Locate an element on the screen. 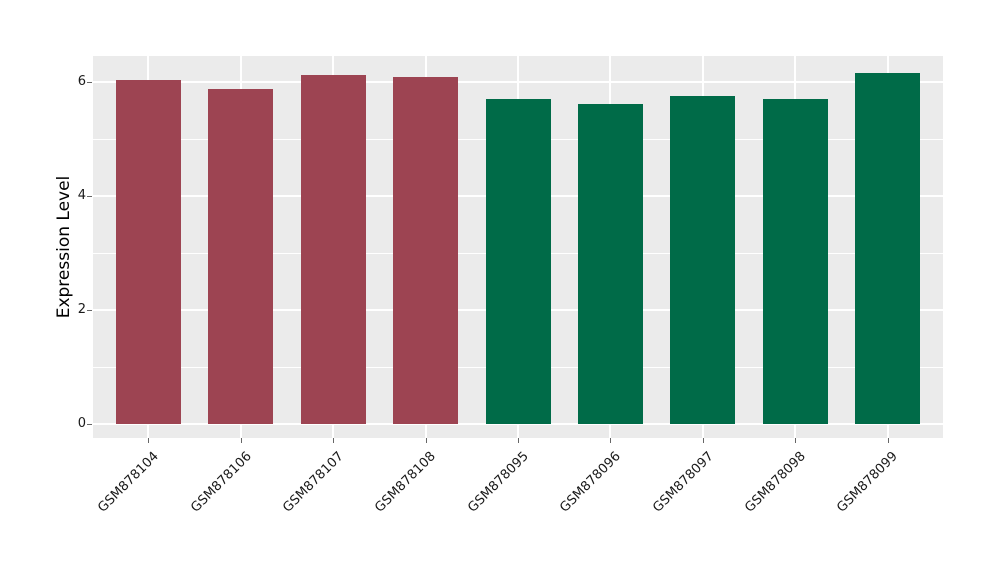 The height and width of the screenshot is (580, 1000). bar-GSM878099 is located at coordinates (888, 248).